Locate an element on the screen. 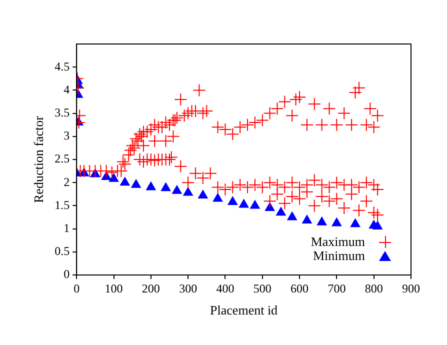  x-tick-label: 600 is located at coordinates (299, 288).